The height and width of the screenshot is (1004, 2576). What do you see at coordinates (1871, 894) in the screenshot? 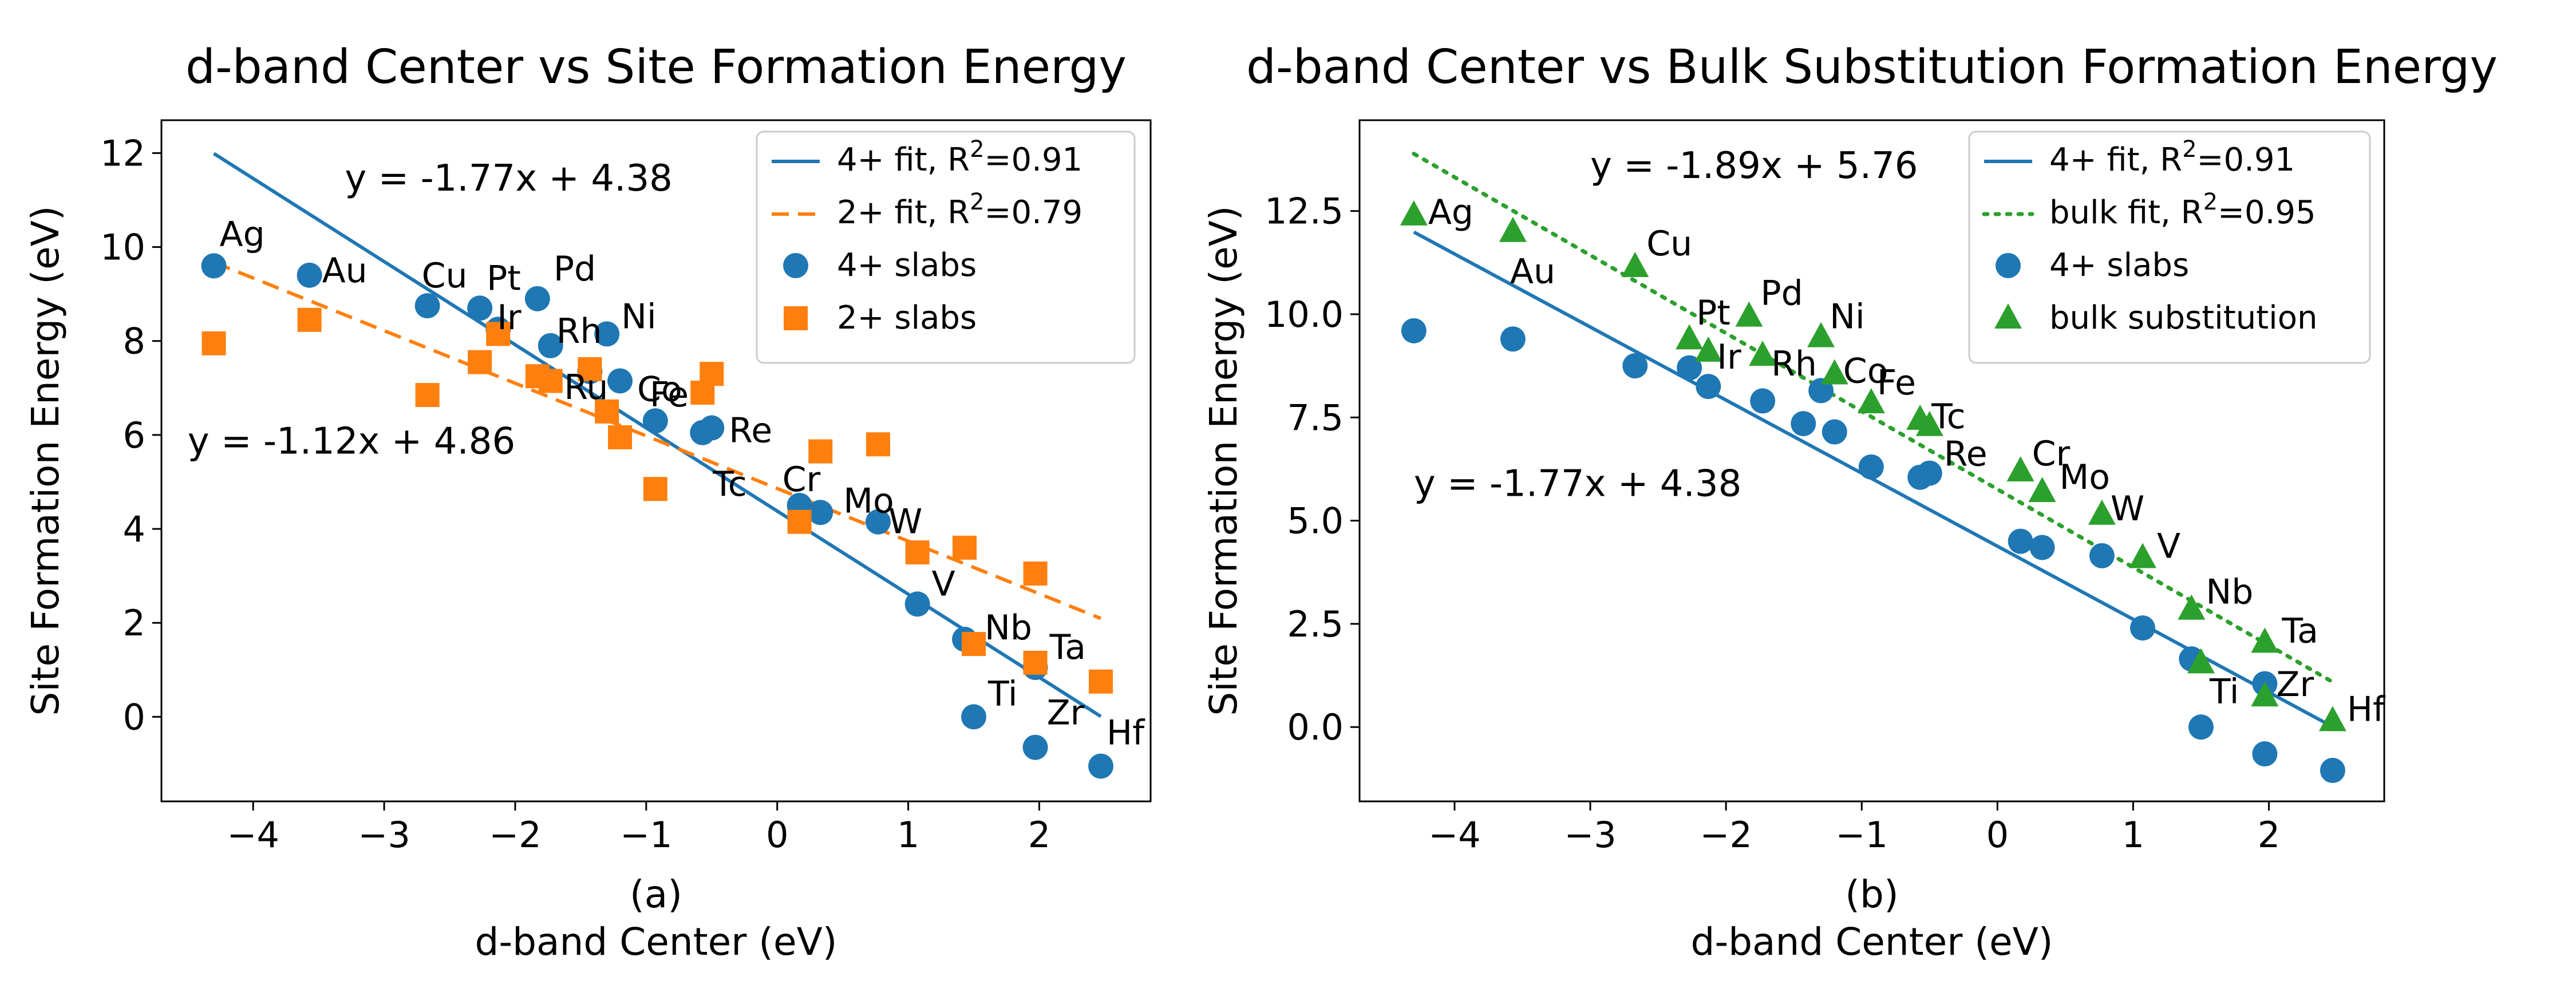
I see `panel-sublabel: (b)` at bounding box center [1871, 894].